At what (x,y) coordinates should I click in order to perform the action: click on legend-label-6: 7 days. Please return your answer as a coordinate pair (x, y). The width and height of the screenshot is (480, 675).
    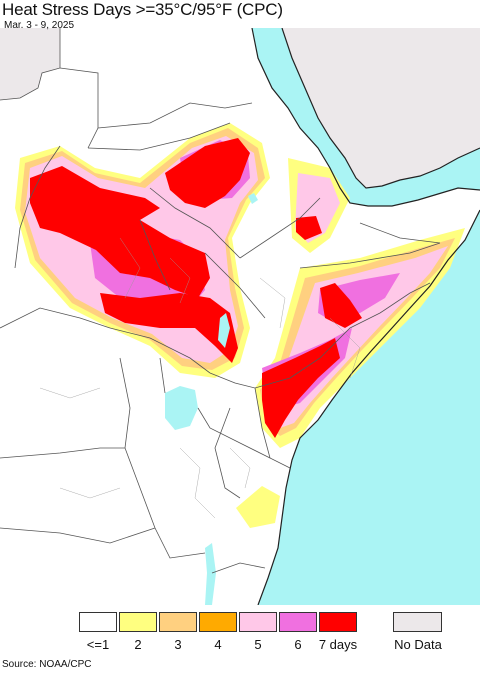
    Looking at the image, I should click on (338, 644).